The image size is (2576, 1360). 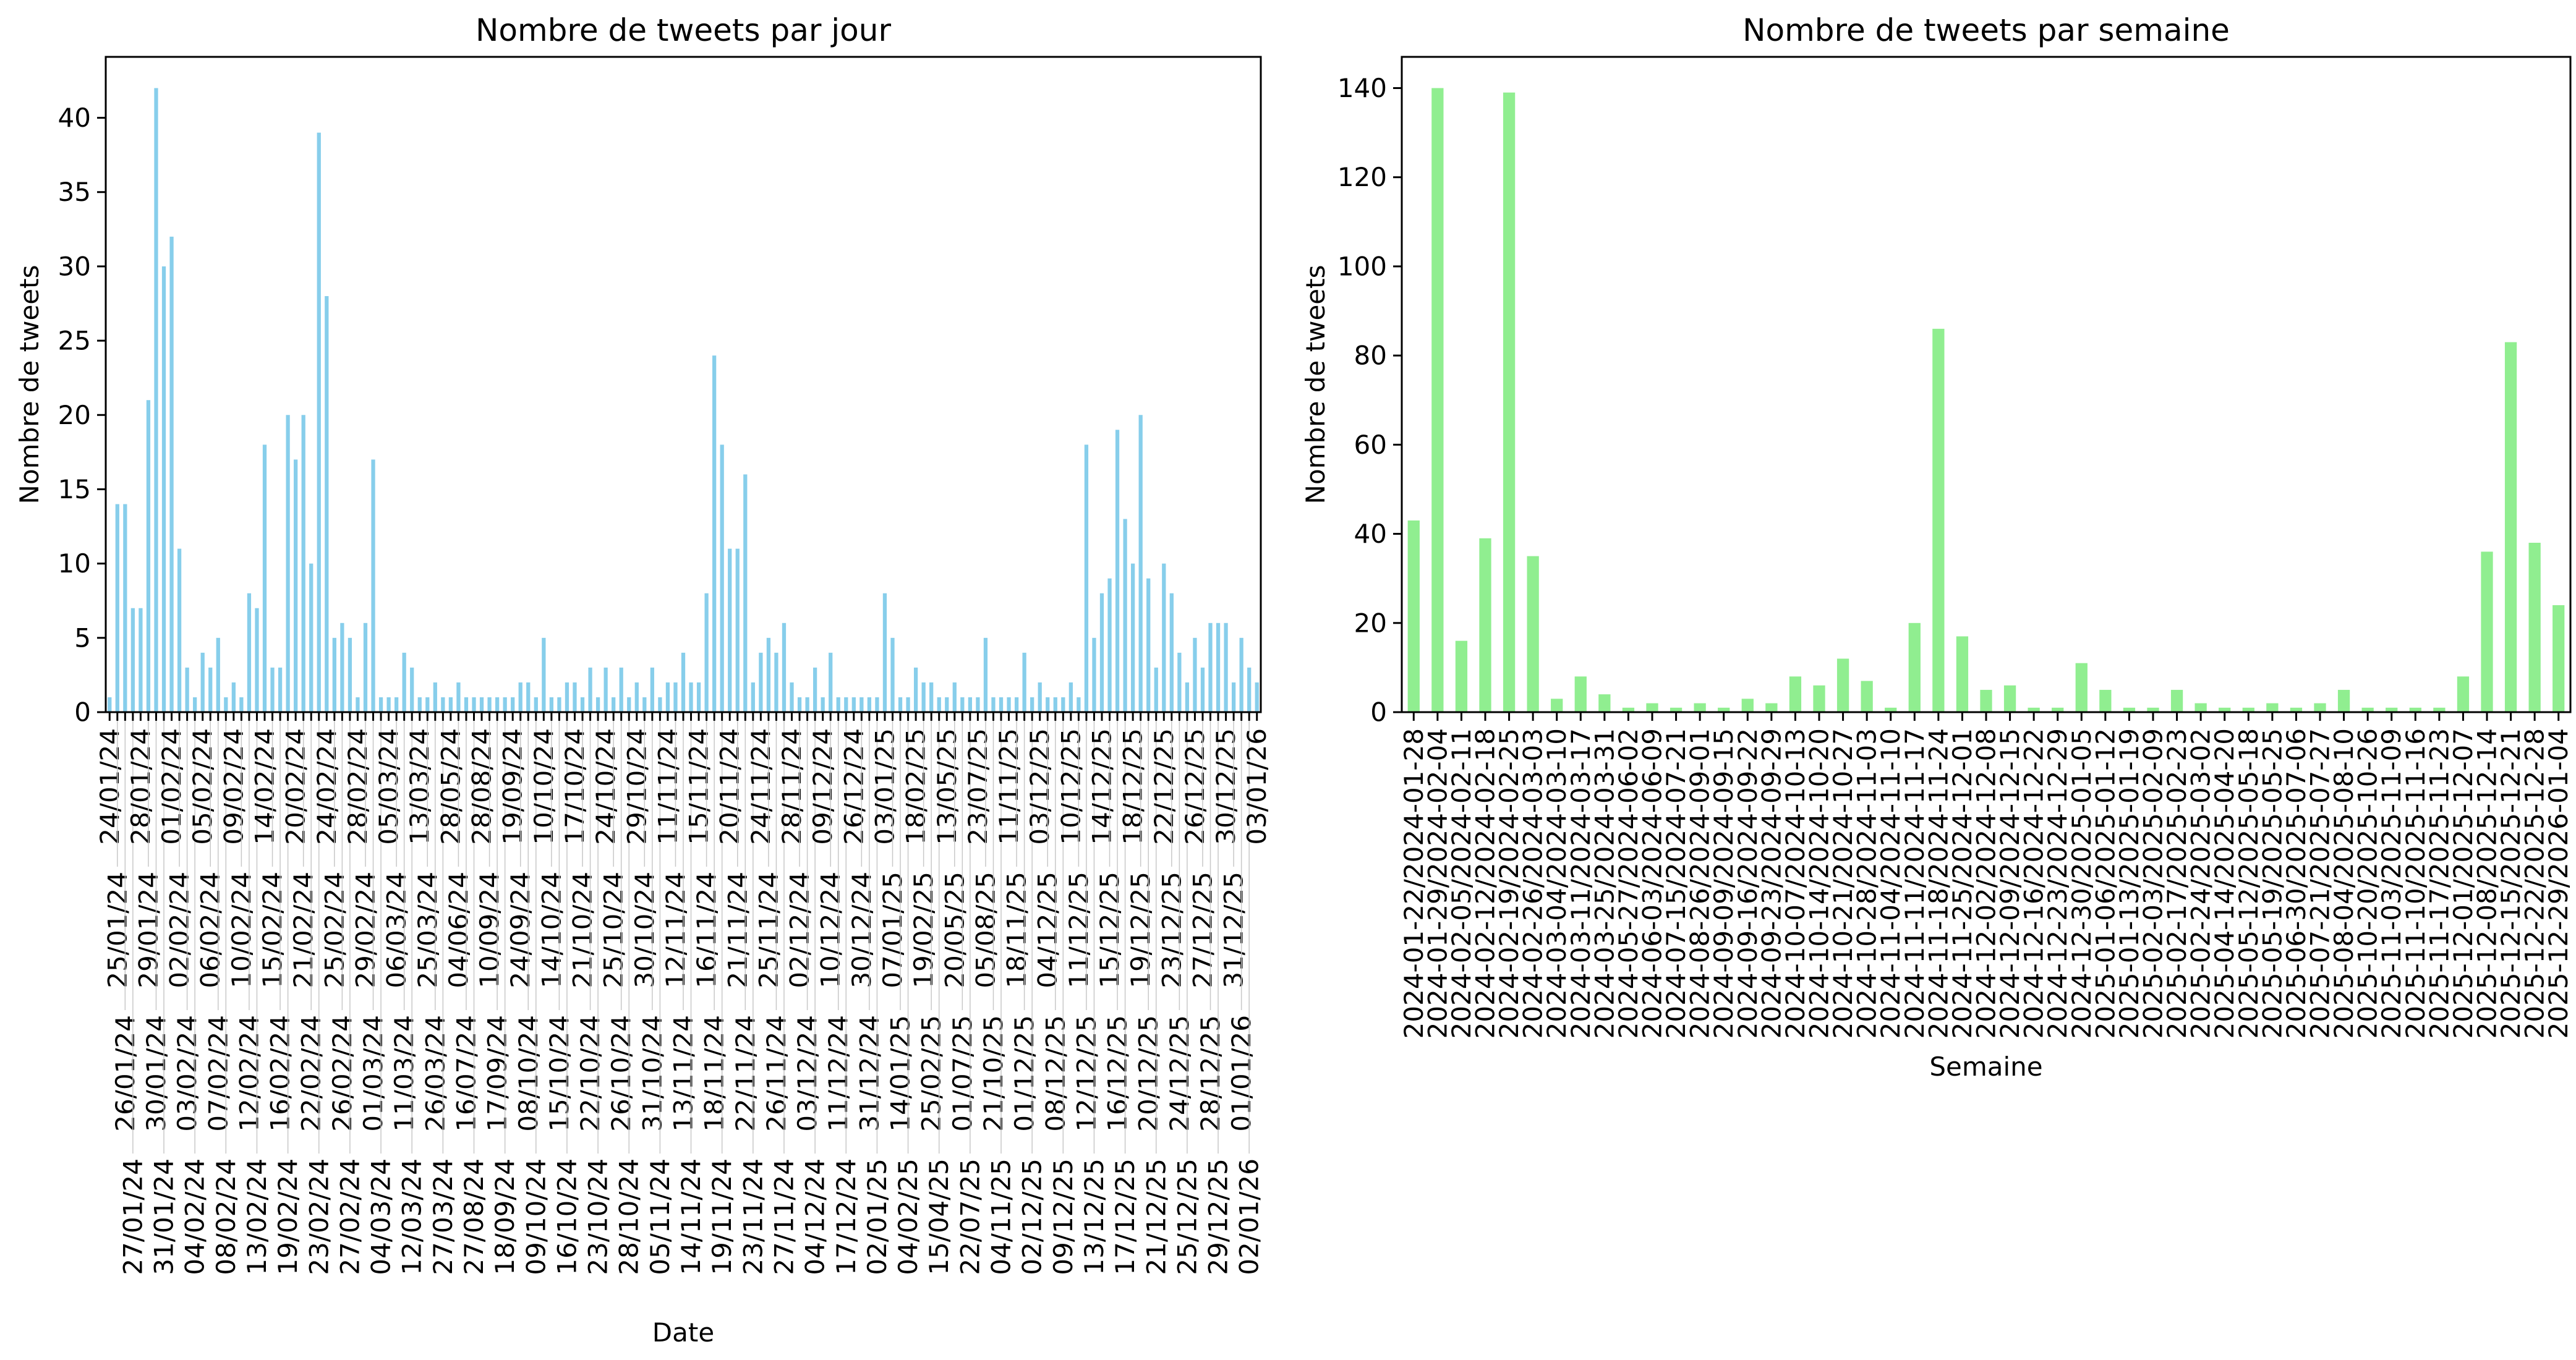 I want to click on x-tick-label: 31/10/24, so click(x=652, y=1073).